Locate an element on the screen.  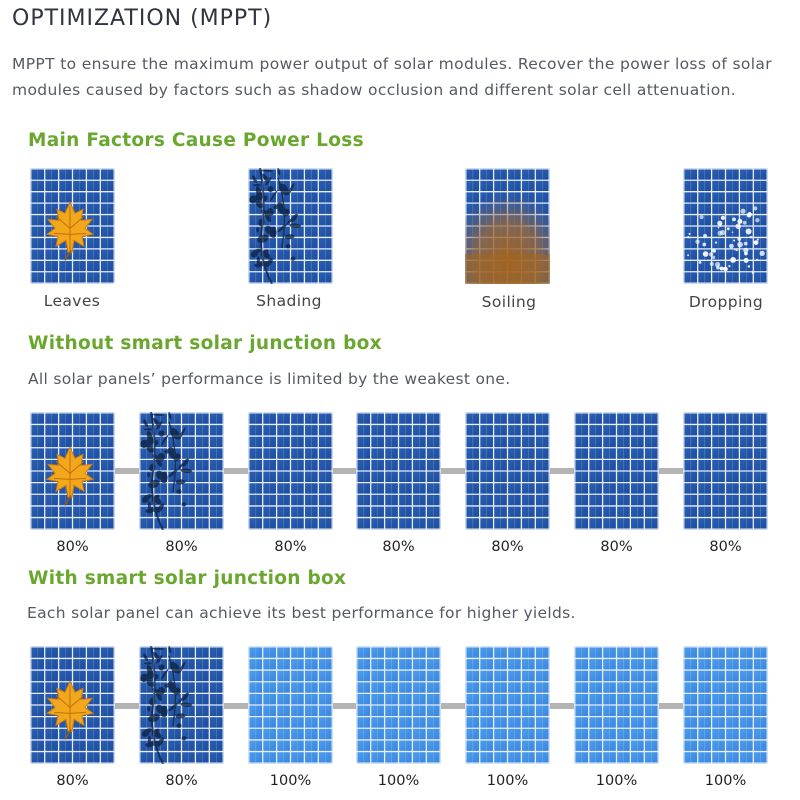
factor-label-leaves: Leaves is located at coordinates (72, 301).